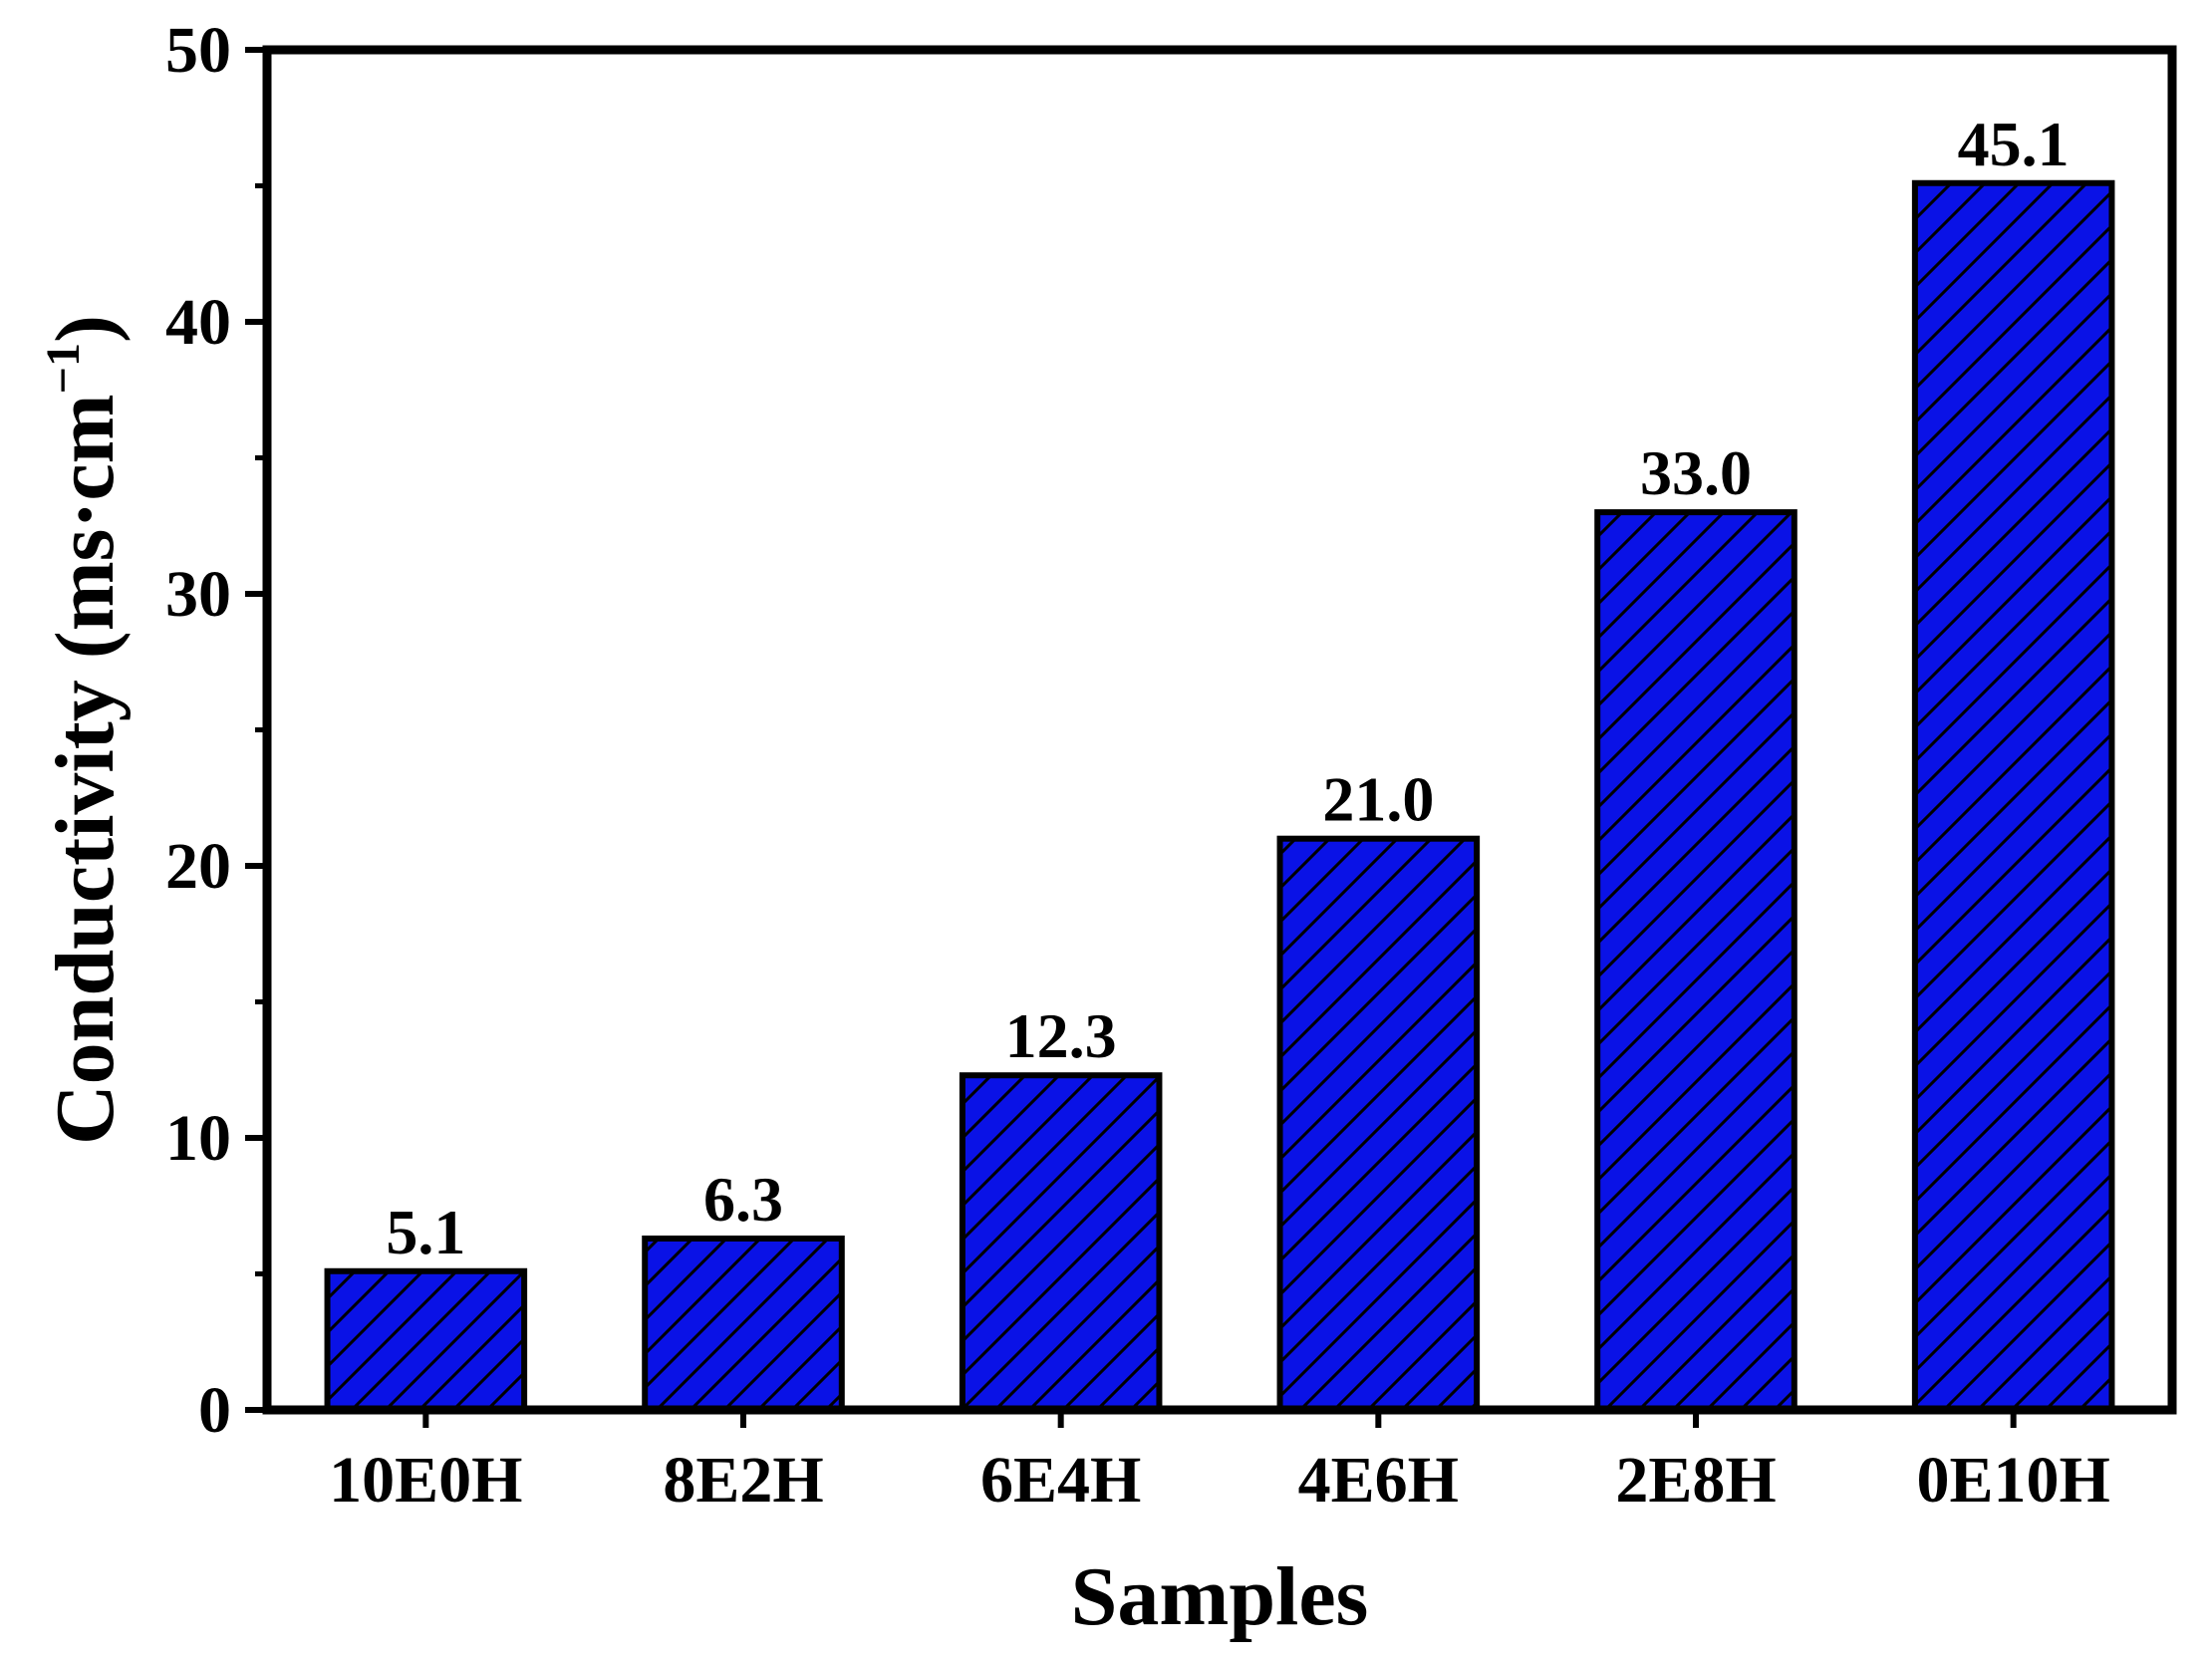 The width and height of the screenshot is (2212, 1664). What do you see at coordinates (198, 50) in the screenshot?
I see `y-tick-label: 50` at bounding box center [198, 50].